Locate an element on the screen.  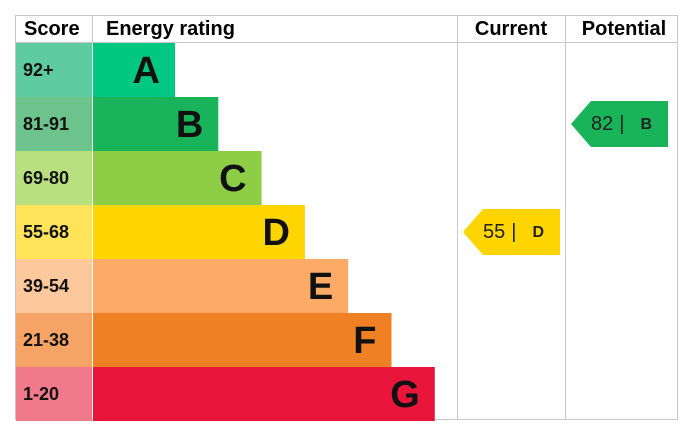
rating-letter: E is located at coordinates (320, 287).